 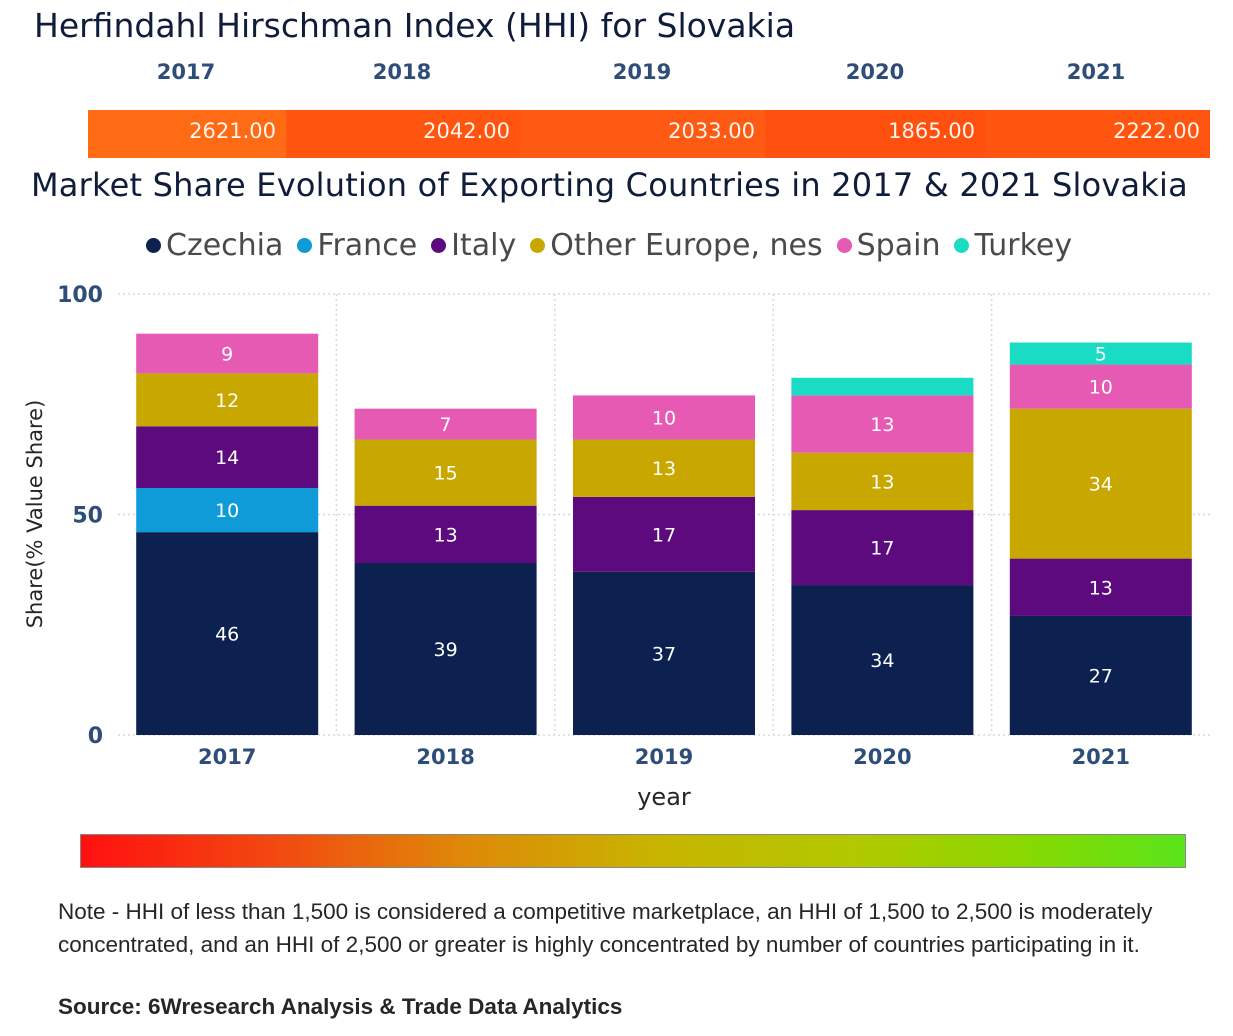 What do you see at coordinates (1096, 72) in the screenshot?
I see `hhi-year-label: 2021` at bounding box center [1096, 72].